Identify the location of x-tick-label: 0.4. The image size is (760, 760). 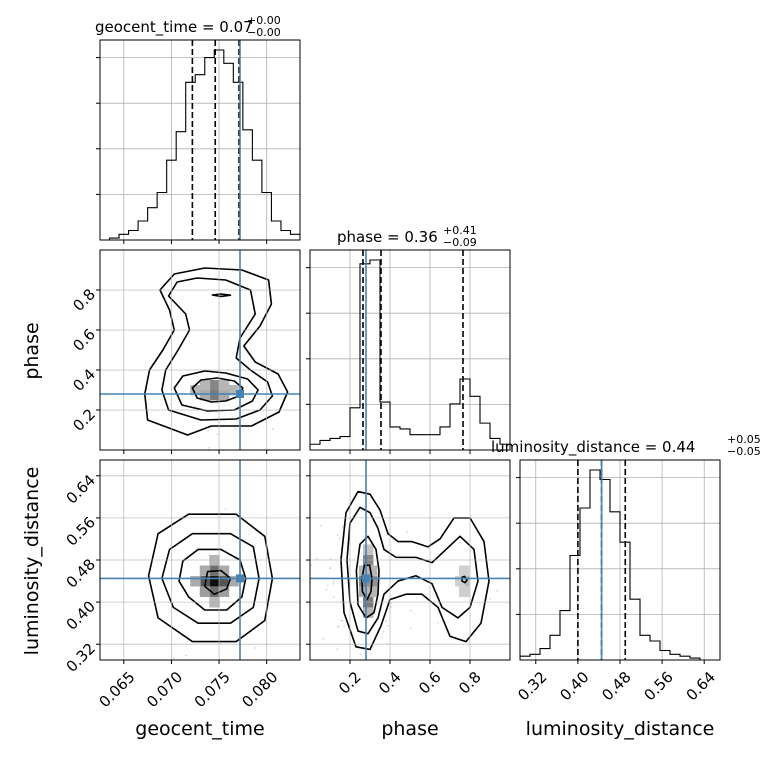
(390, 683).